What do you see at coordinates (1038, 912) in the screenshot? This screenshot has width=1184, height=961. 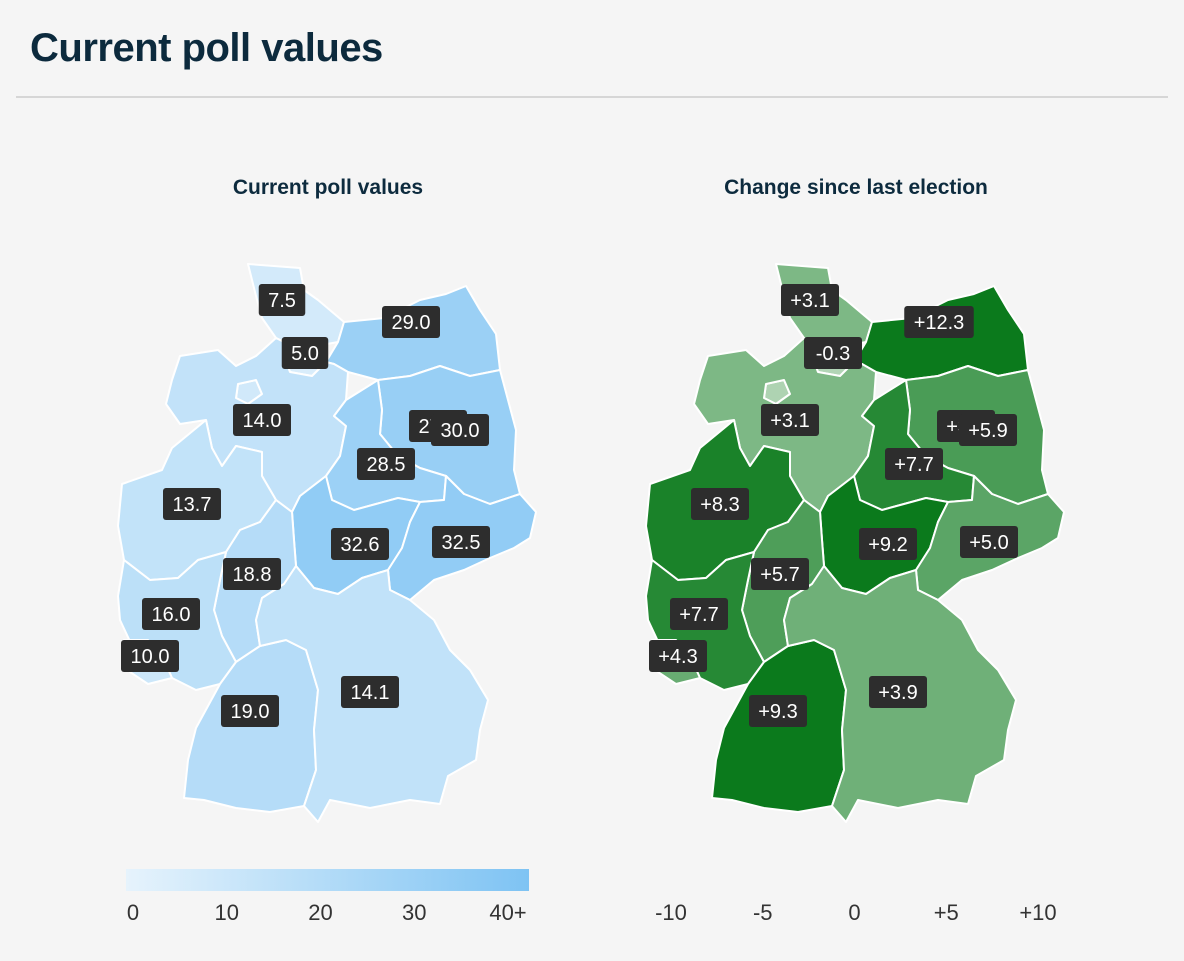 I see `legend-tick-label: +10` at bounding box center [1038, 912].